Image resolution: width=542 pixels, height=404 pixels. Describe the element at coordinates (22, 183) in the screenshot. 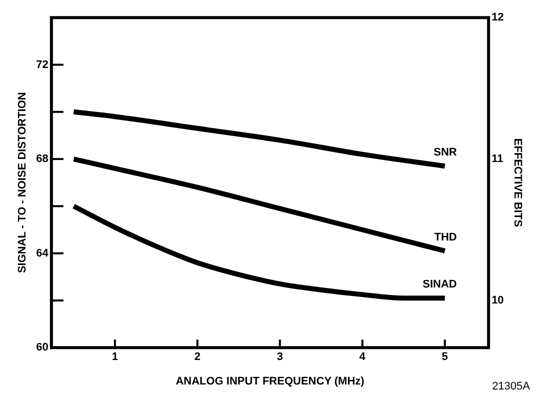

I see `y-axis-title: SIGNAL - TO - NOISE DISTORTION` at that location.